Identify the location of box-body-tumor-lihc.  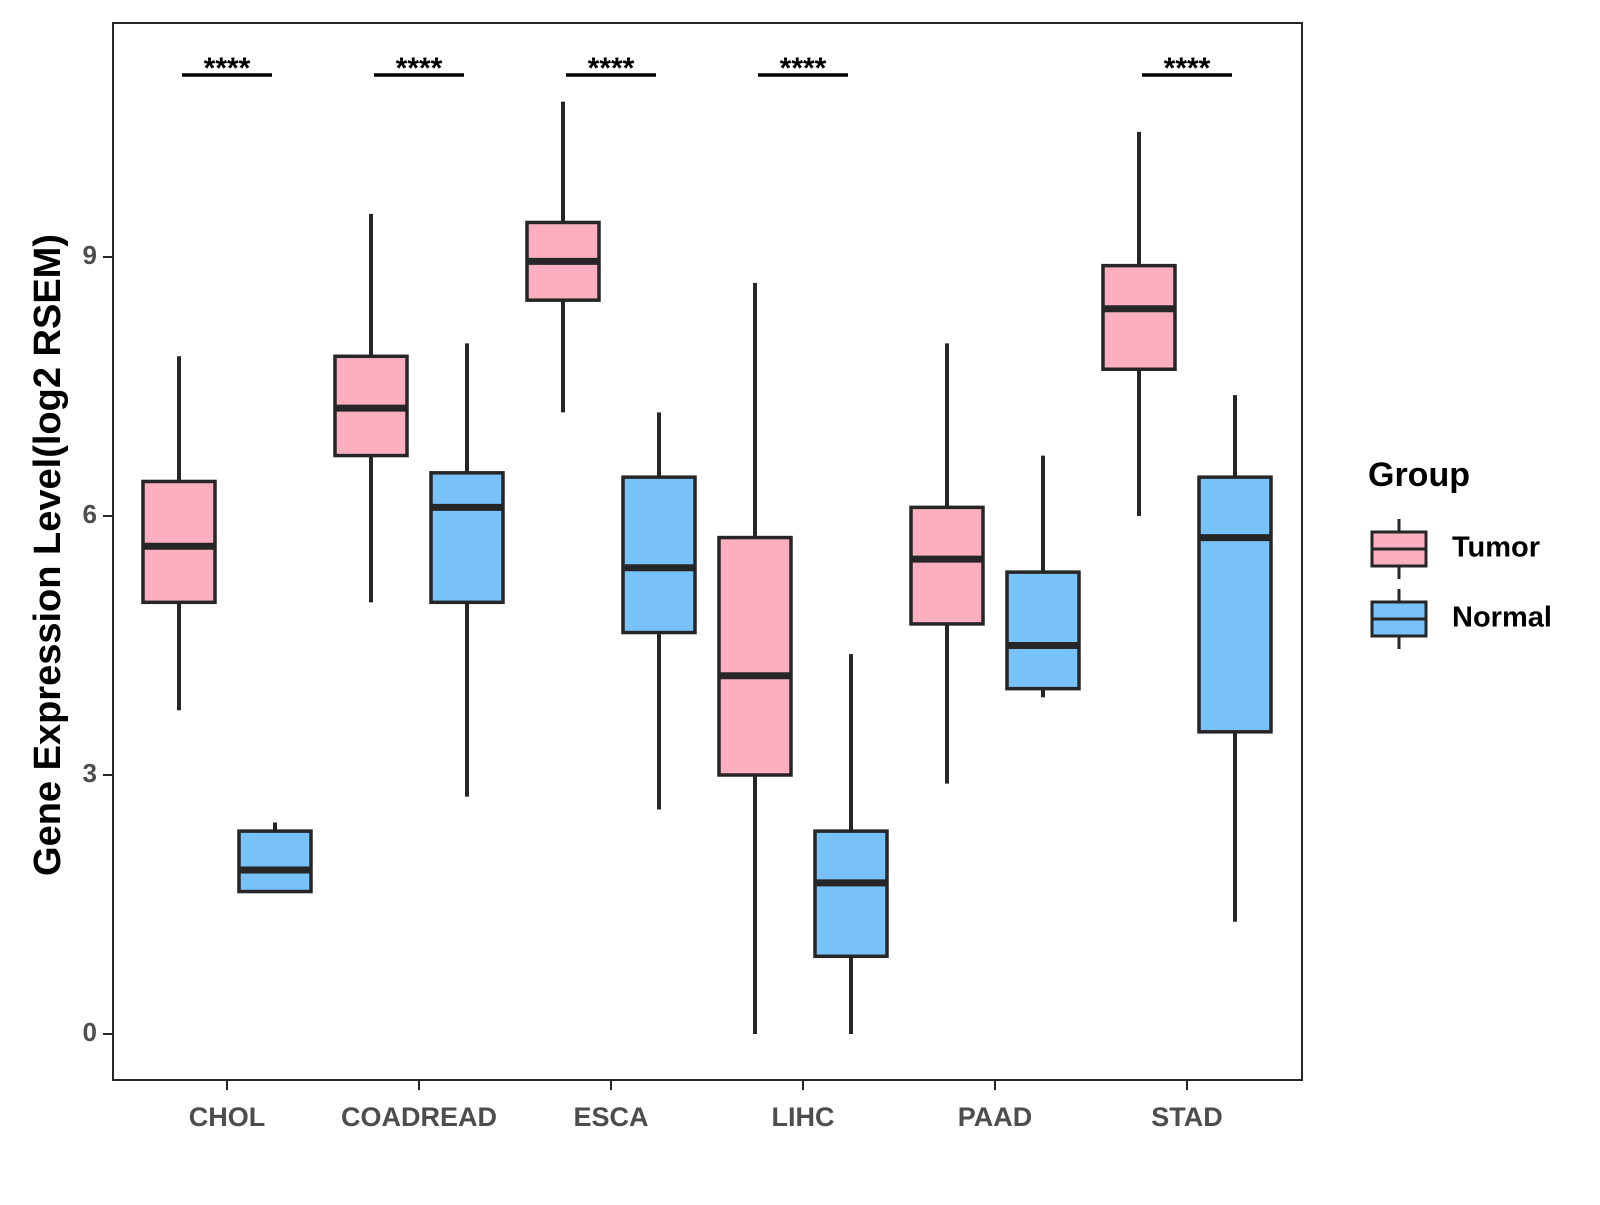
(755, 656).